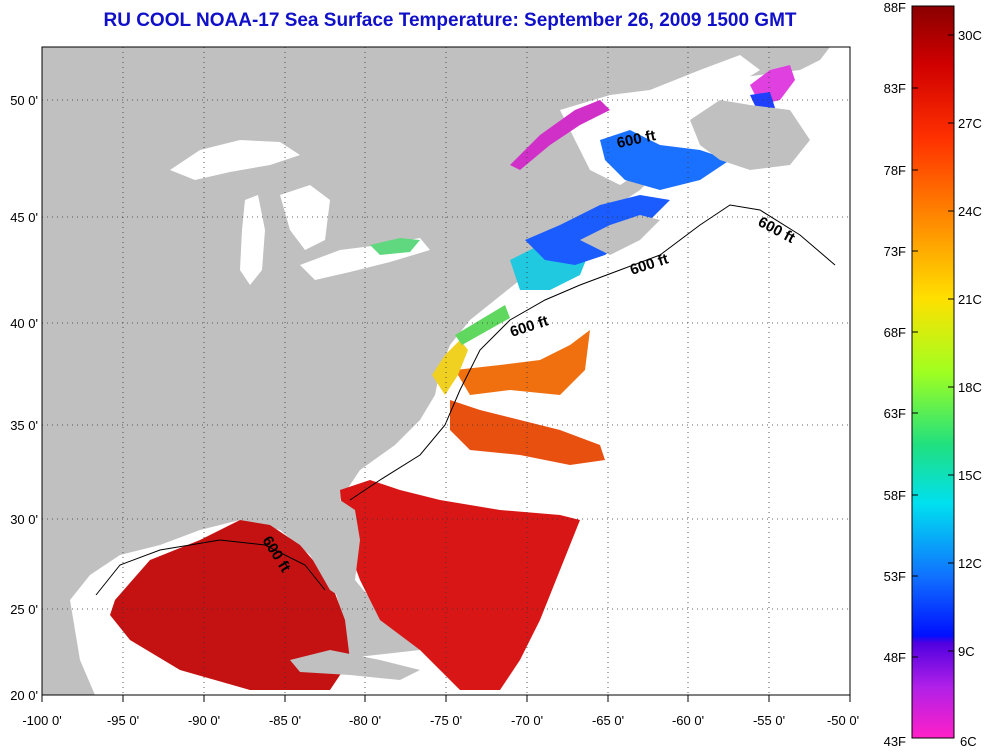 The height and width of the screenshot is (754, 984). I want to click on sst-atlantic-warm-spots, so click(527, 432).